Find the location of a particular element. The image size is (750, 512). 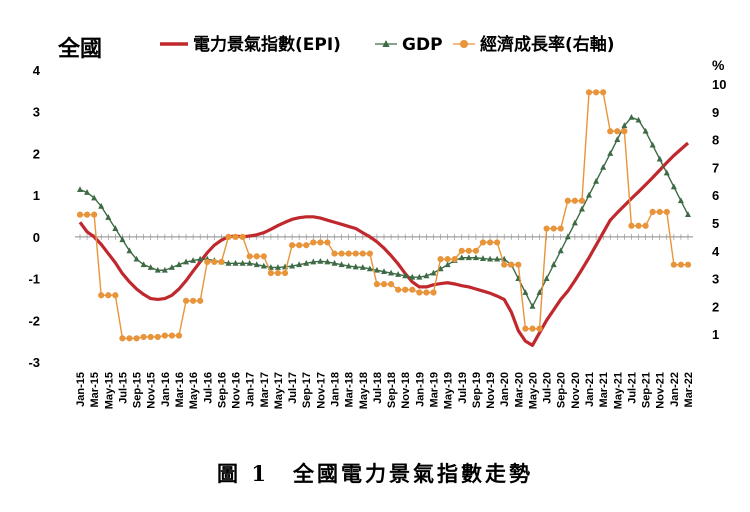

x-tick-label: Jul-16 is located at coordinates (208, 388).